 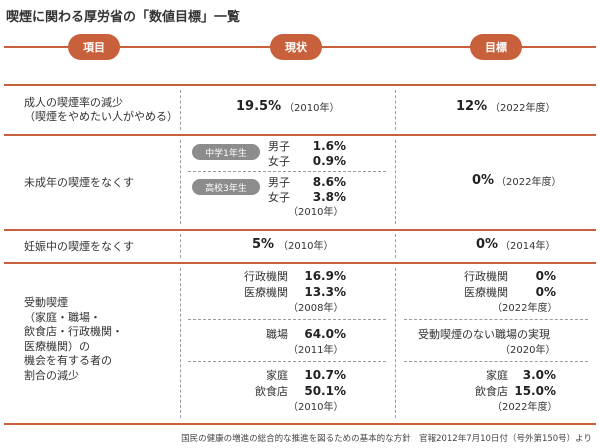 I want to click on row2-current-year: （2010年）, so click(x=316, y=212).